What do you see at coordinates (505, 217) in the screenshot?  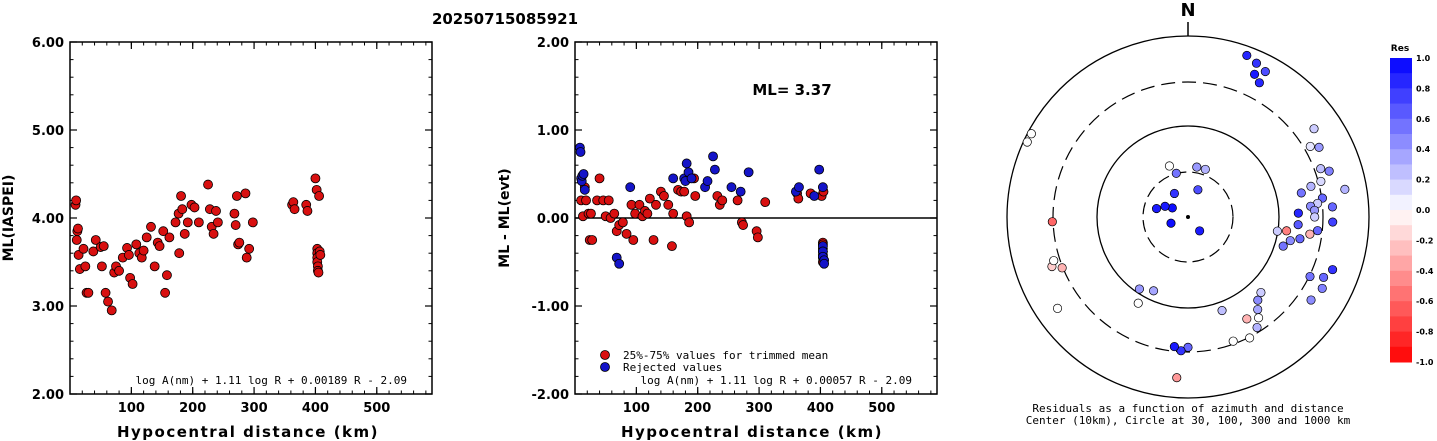 I see `y-axis-label: ML - ML(evt)` at bounding box center [505, 217].